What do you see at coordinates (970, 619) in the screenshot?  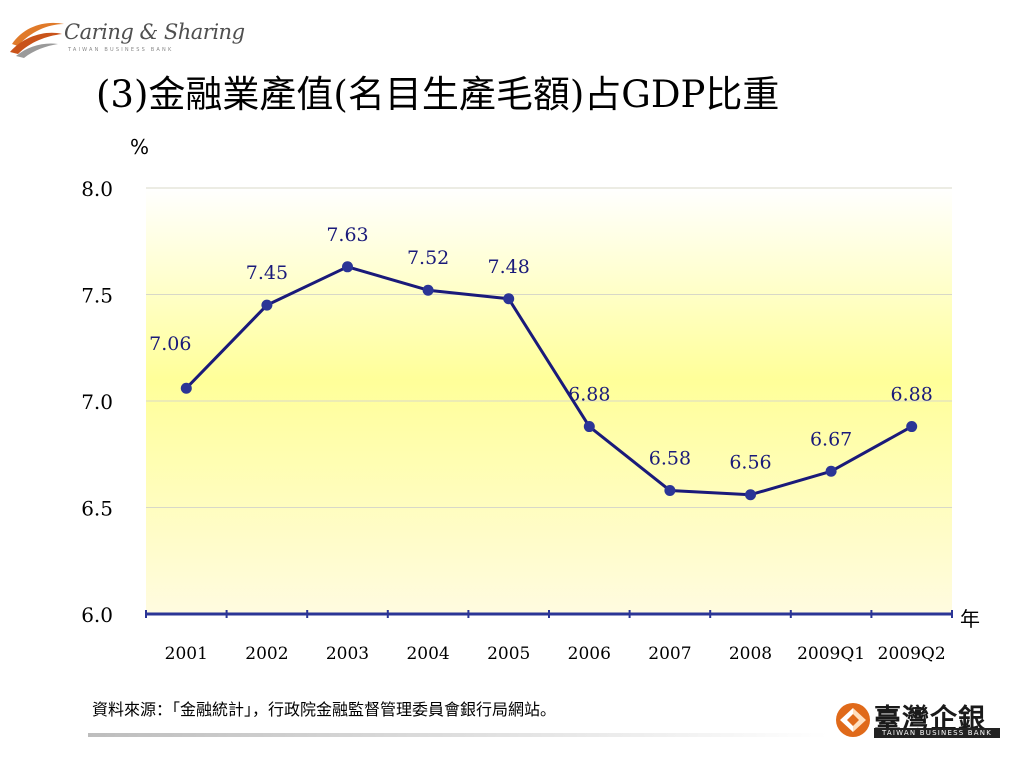 I see `x-axis-unit-label: 年` at bounding box center [970, 619].